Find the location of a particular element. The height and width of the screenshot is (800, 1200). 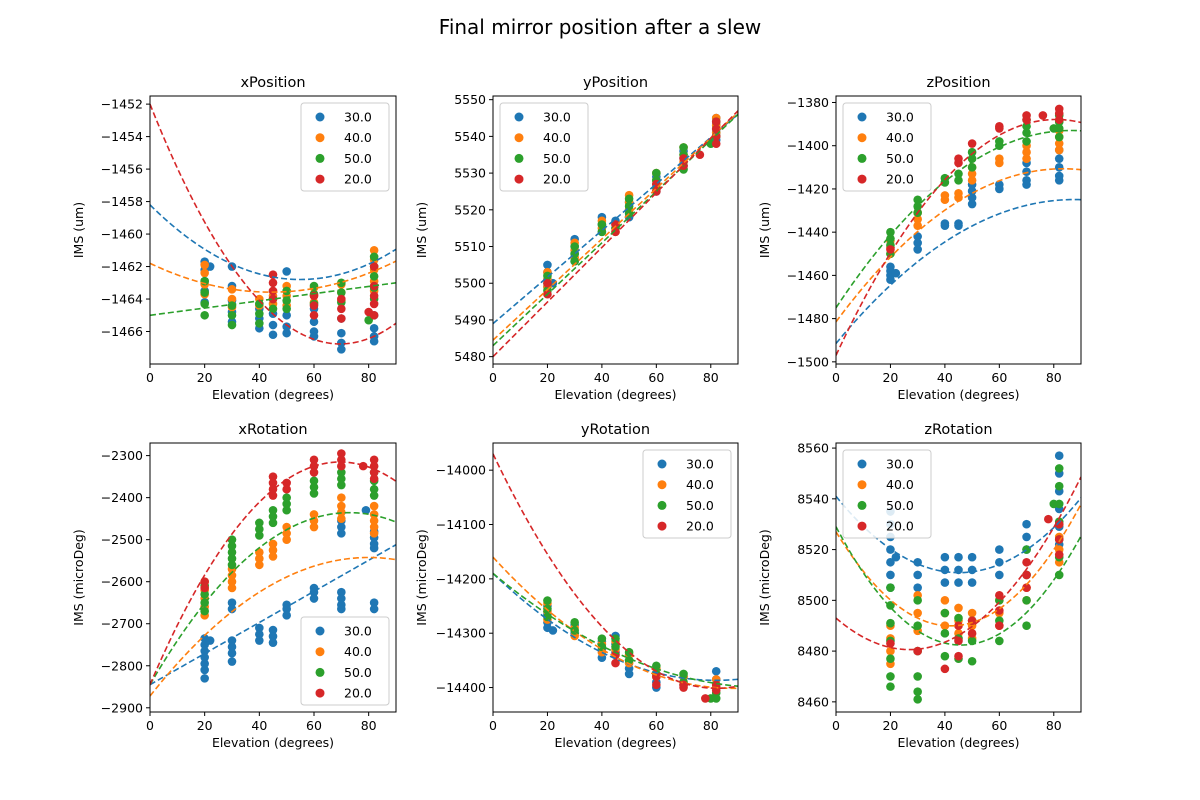

point-20.0-15 is located at coordinates (374, 315).